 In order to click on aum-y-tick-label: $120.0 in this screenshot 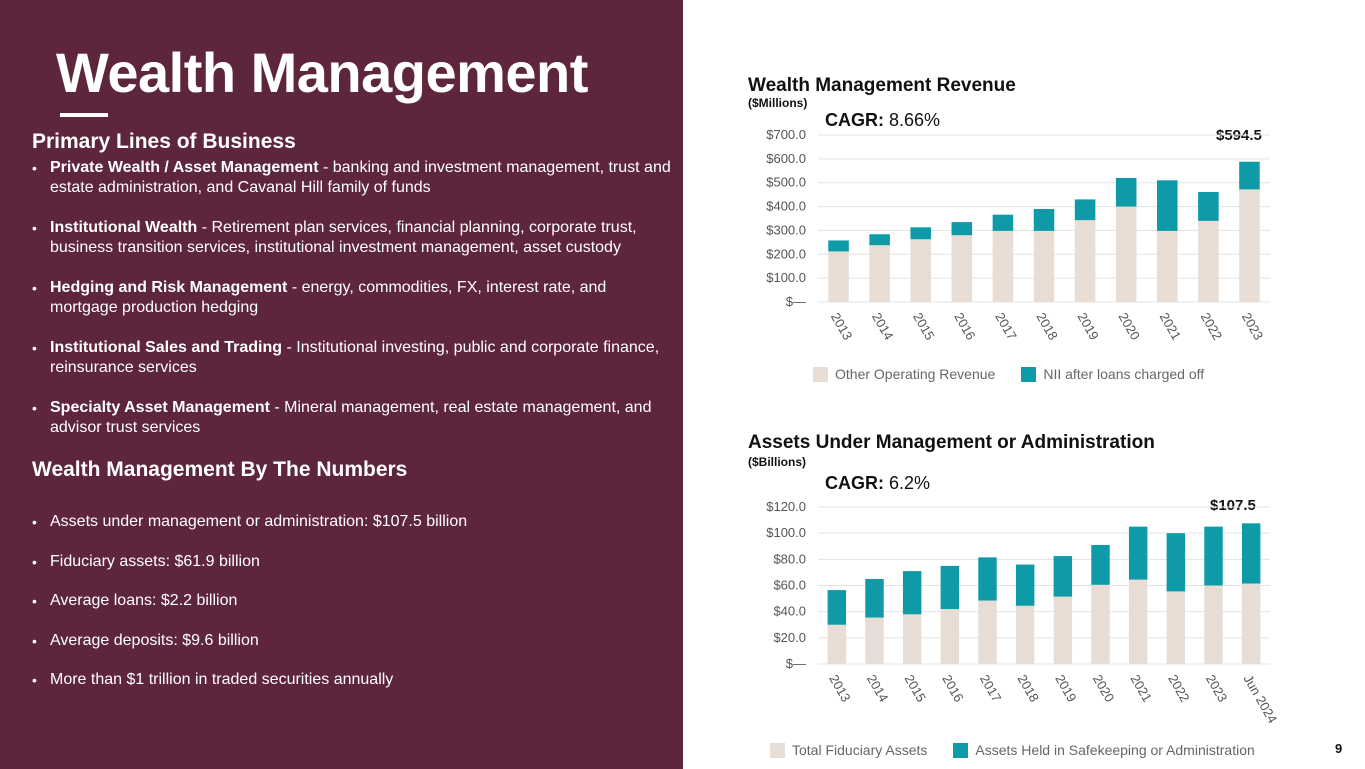, I will do `click(786, 506)`.